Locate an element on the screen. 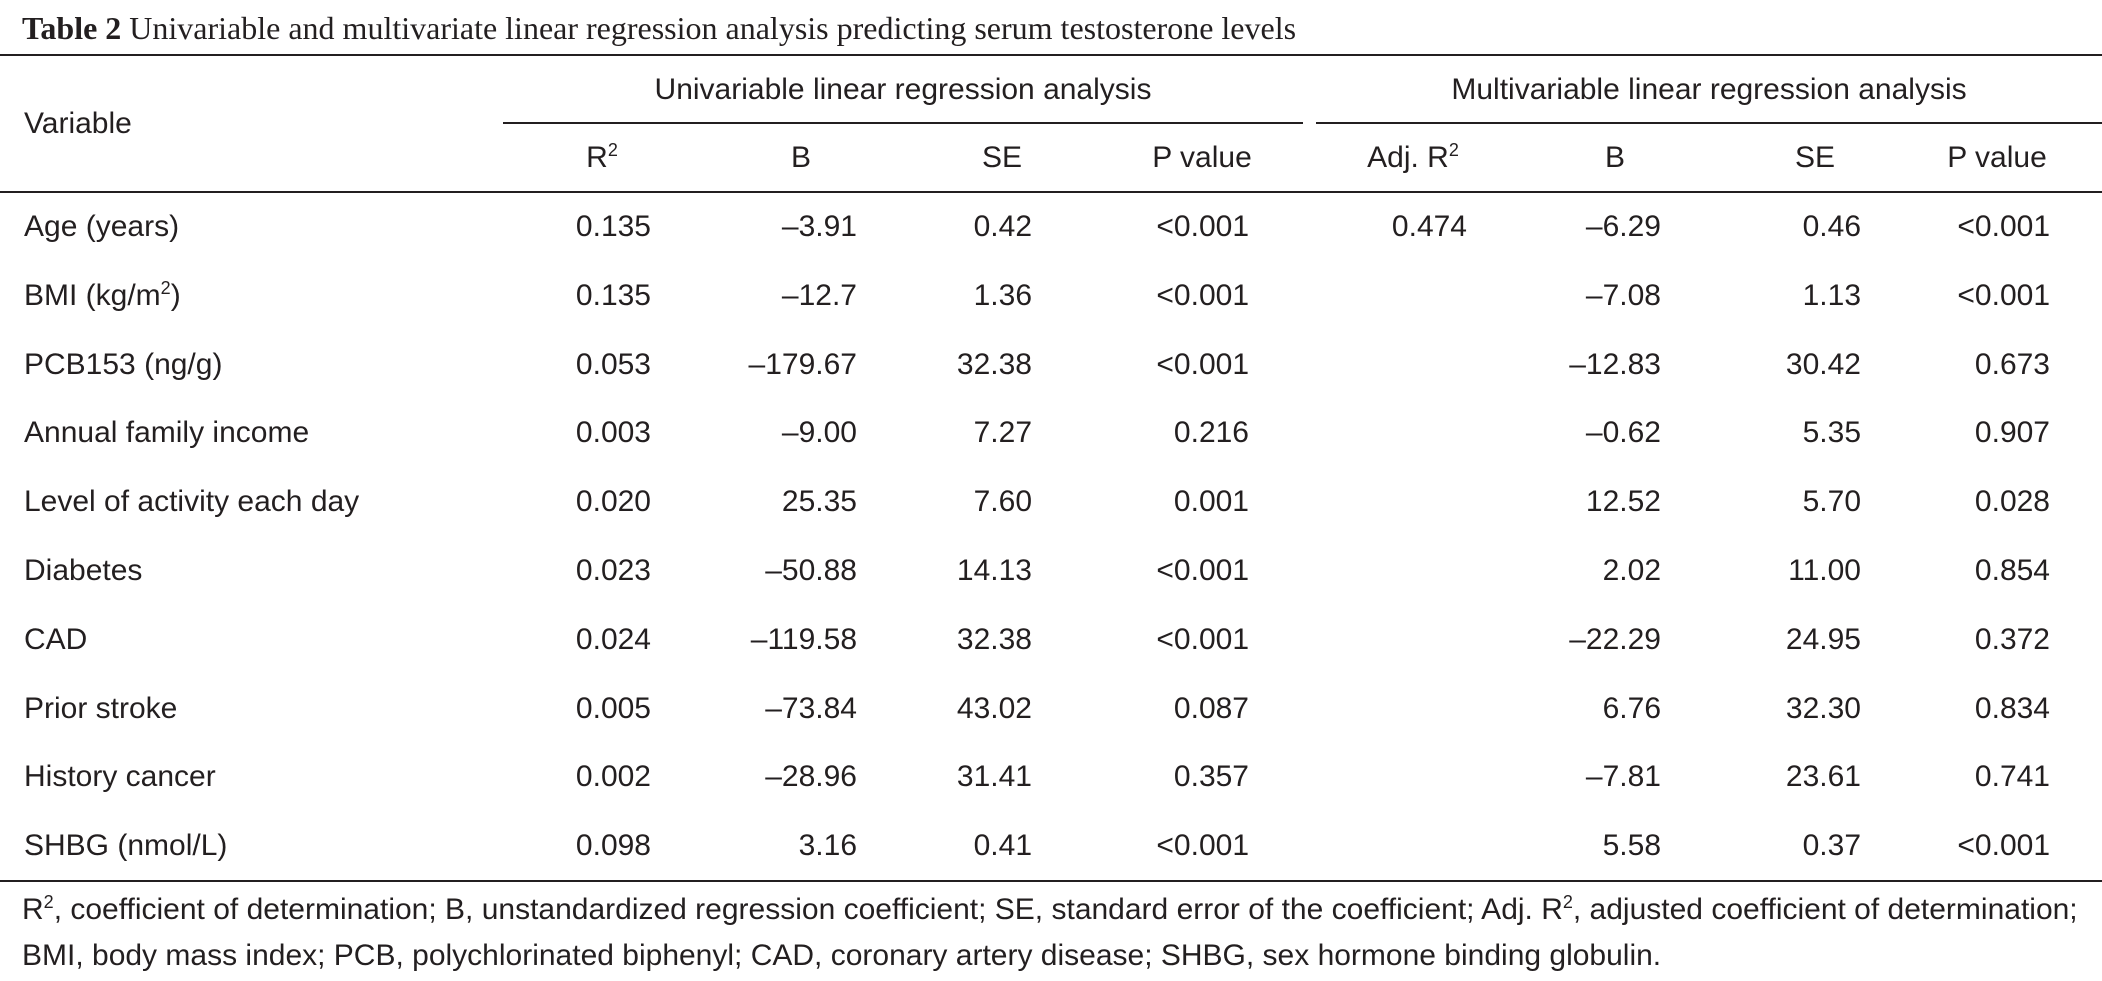  col-header-p-univariable: P value is located at coordinates (1202, 157).